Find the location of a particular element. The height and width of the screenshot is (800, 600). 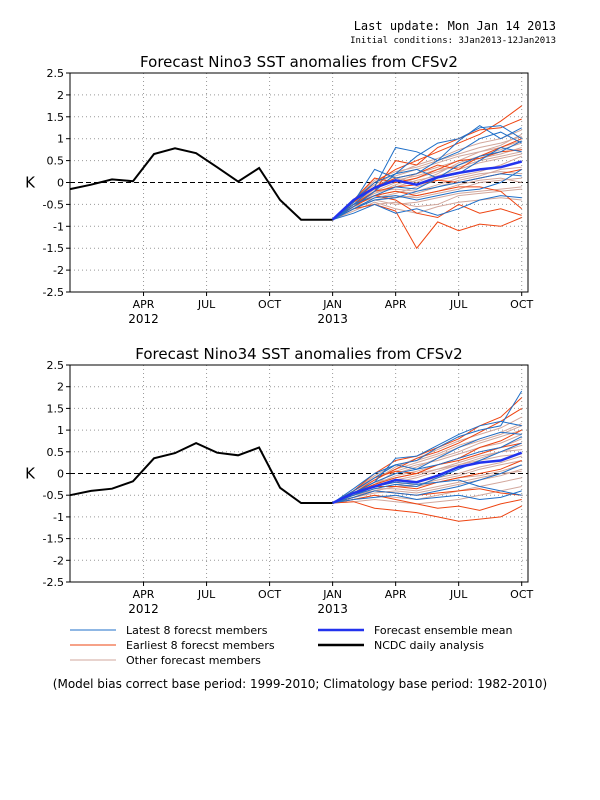

initial-condition-text: Initial conditions: 3Jan2013-12Jan2013 is located at coordinates (453, 41).